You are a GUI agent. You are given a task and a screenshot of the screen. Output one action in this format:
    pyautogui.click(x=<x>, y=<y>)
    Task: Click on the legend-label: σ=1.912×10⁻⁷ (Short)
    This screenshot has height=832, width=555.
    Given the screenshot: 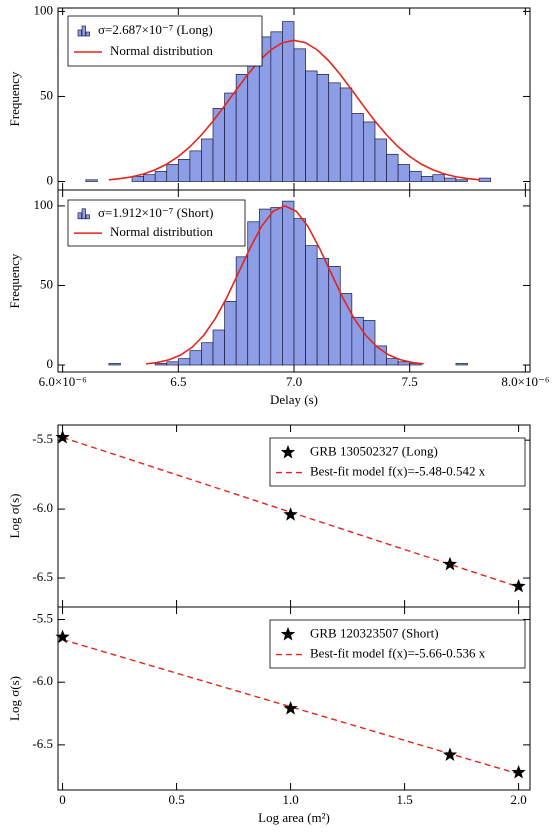 What is the action you would take?
    pyautogui.click(x=155, y=212)
    